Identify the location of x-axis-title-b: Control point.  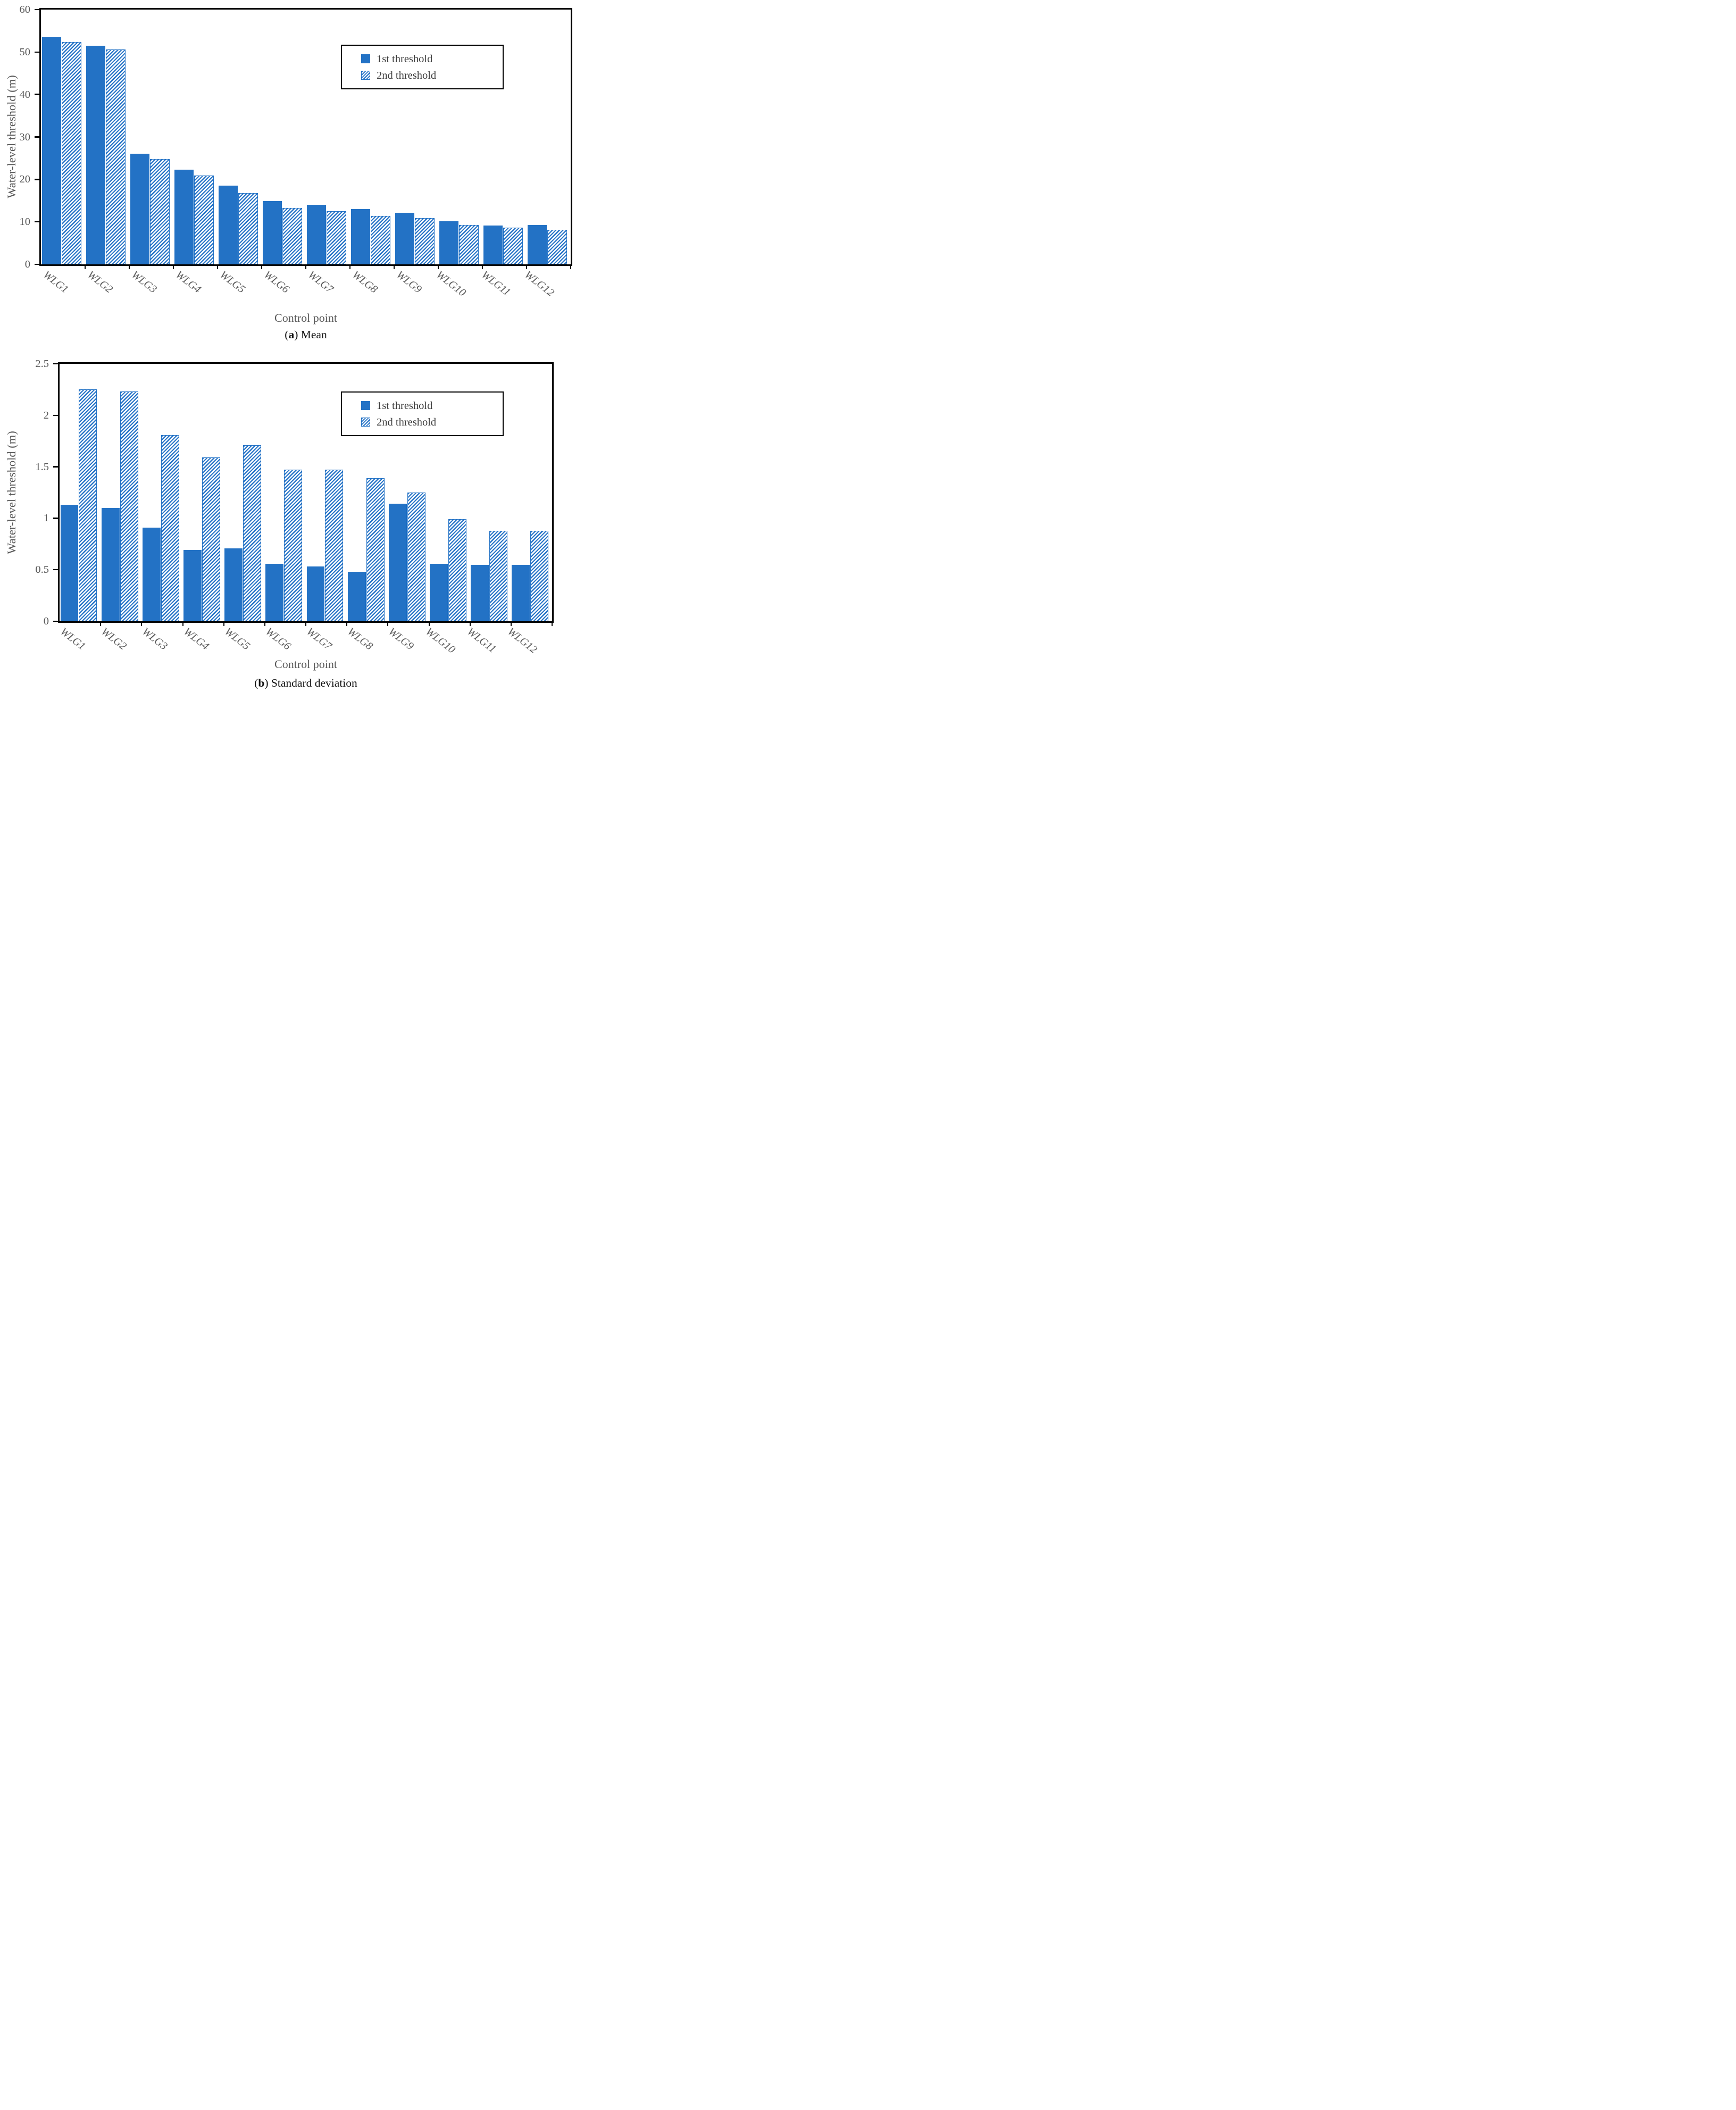
(305, 664).